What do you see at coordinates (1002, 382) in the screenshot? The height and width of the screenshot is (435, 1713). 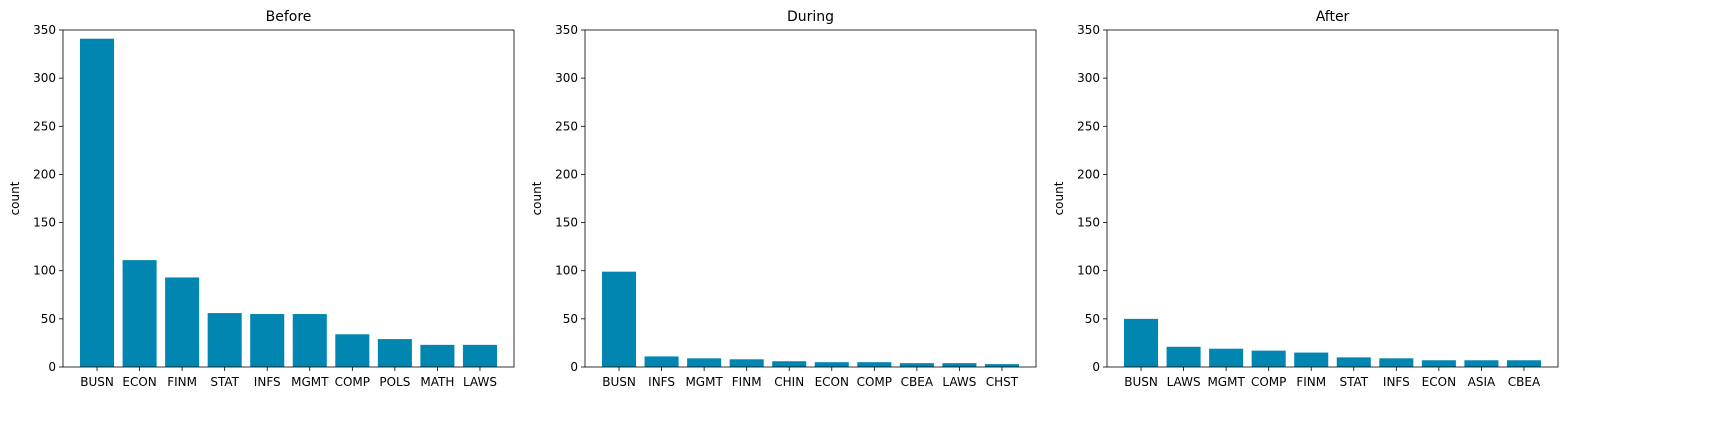 I see `x-tick-label: CHST` at bounding box center [1002, 382].